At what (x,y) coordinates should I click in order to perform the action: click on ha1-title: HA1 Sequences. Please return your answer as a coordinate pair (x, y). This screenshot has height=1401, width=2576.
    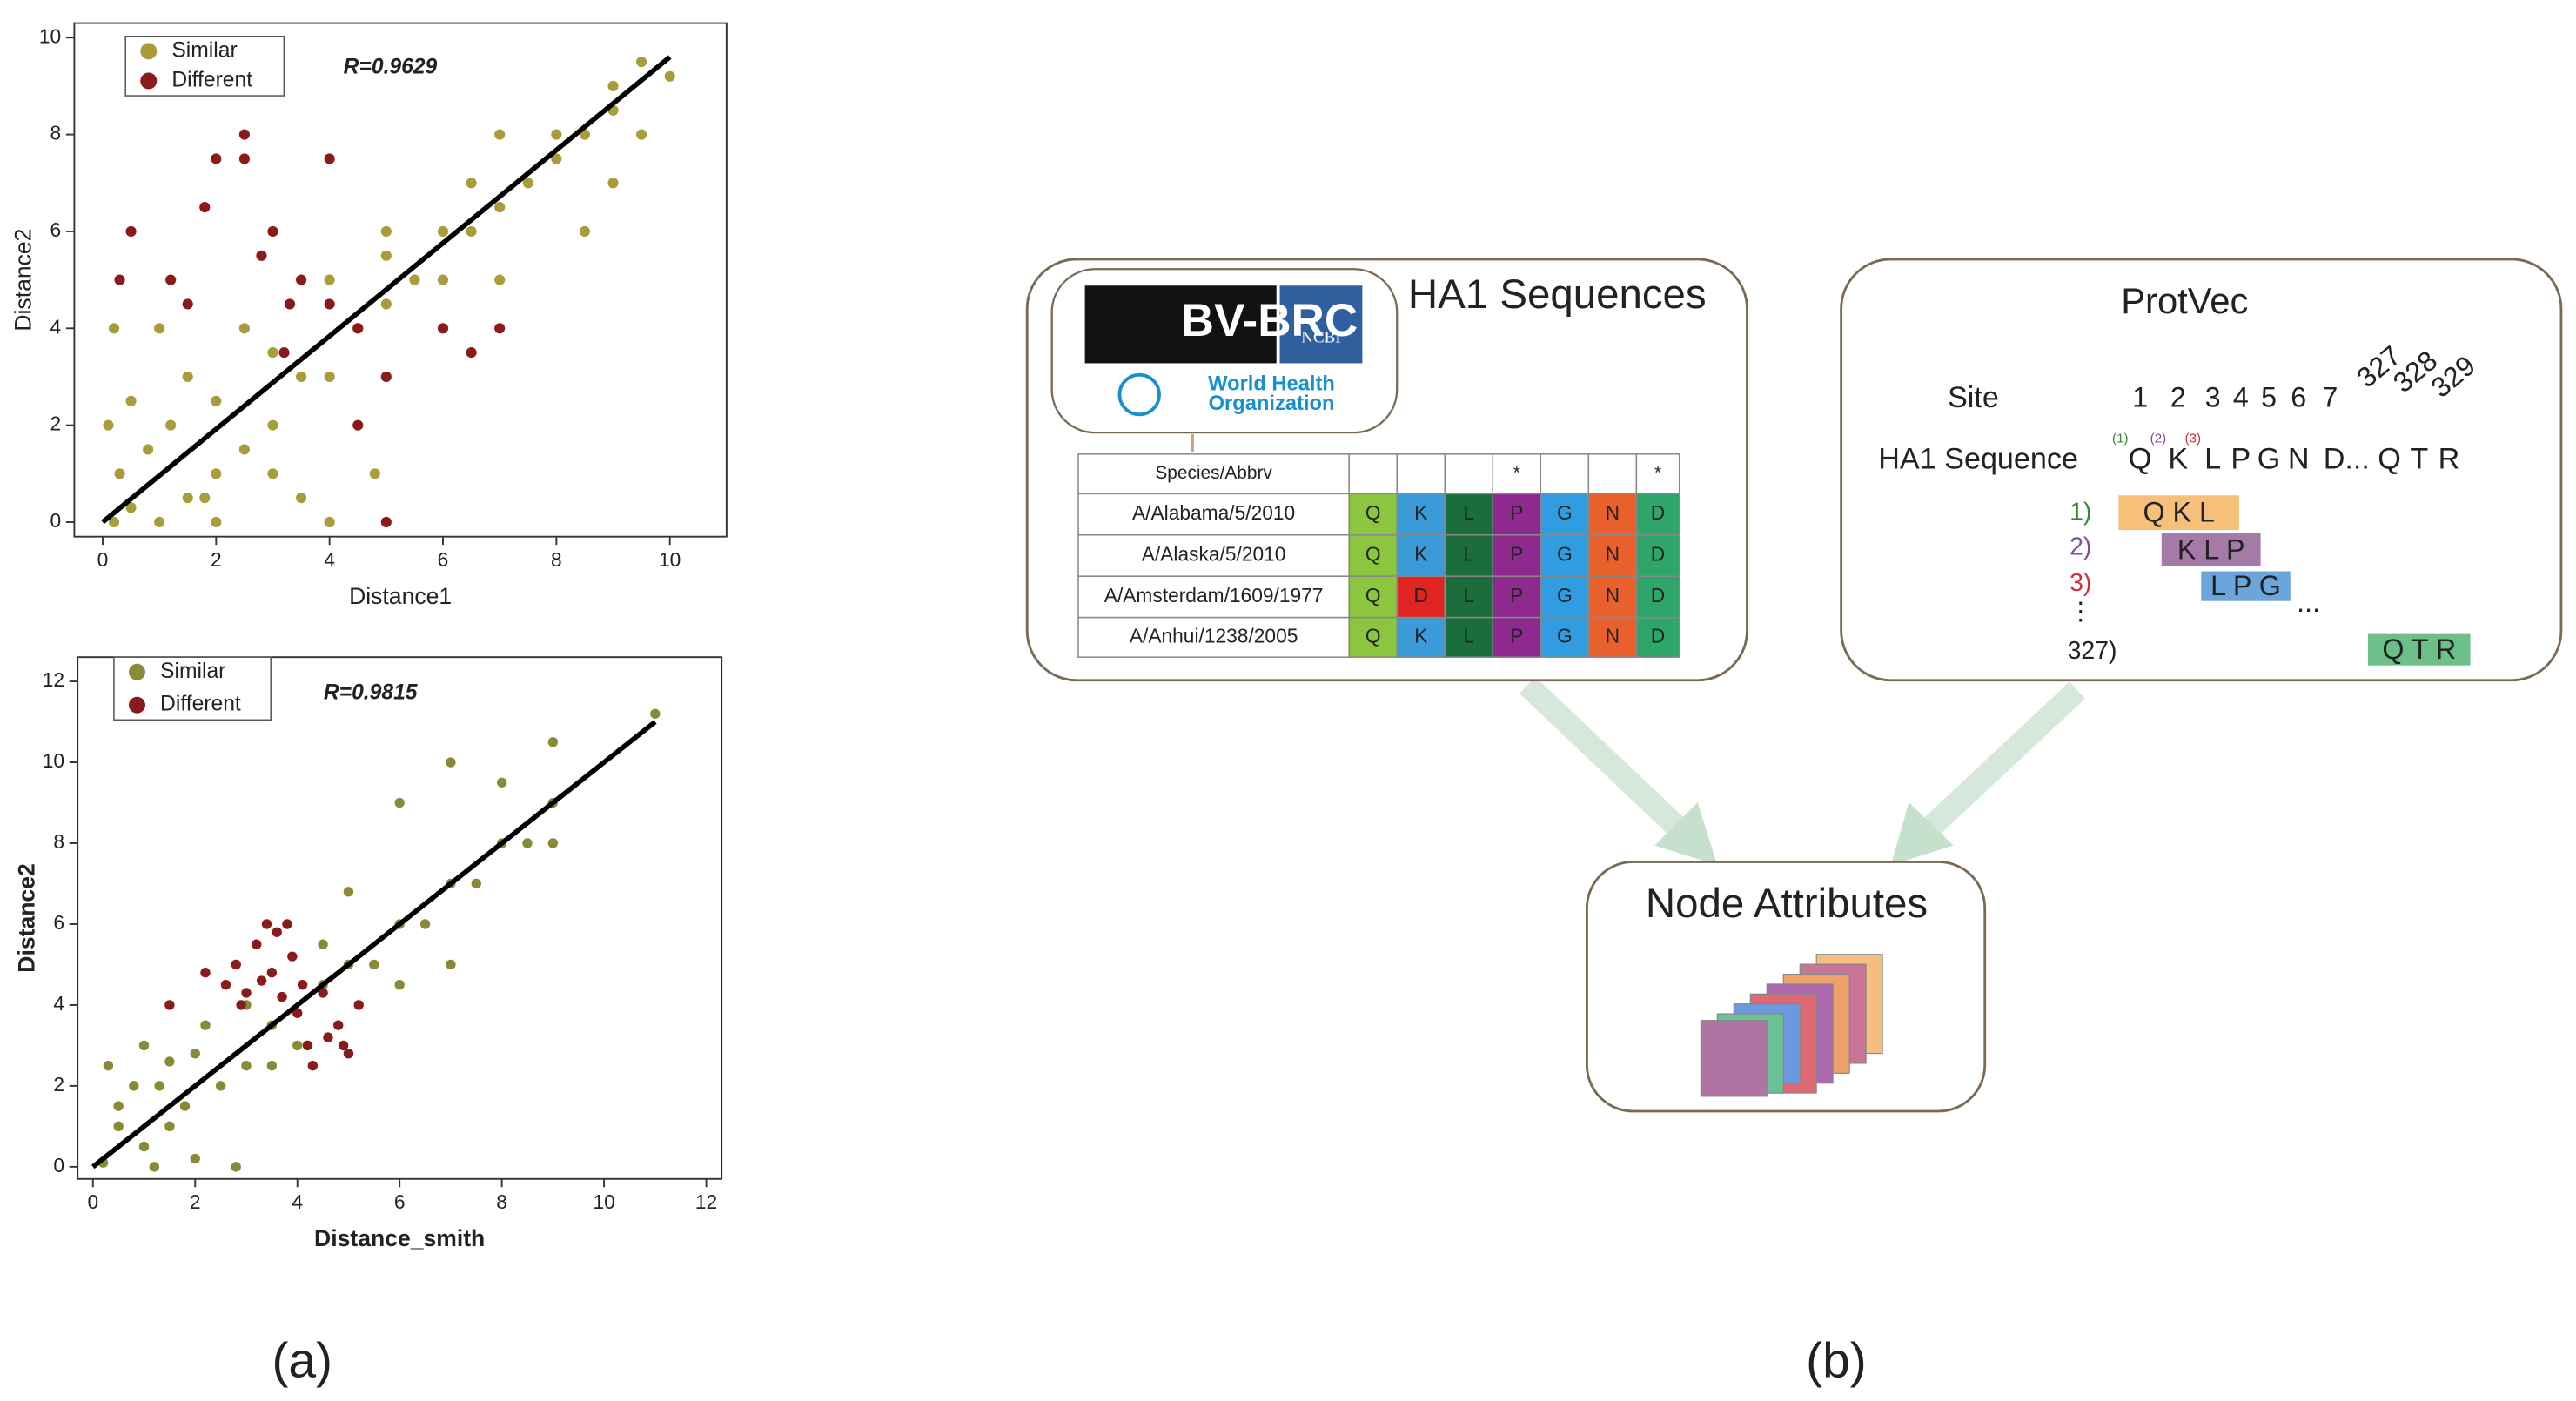
    Looking at the image, I should click on (1557, 295).